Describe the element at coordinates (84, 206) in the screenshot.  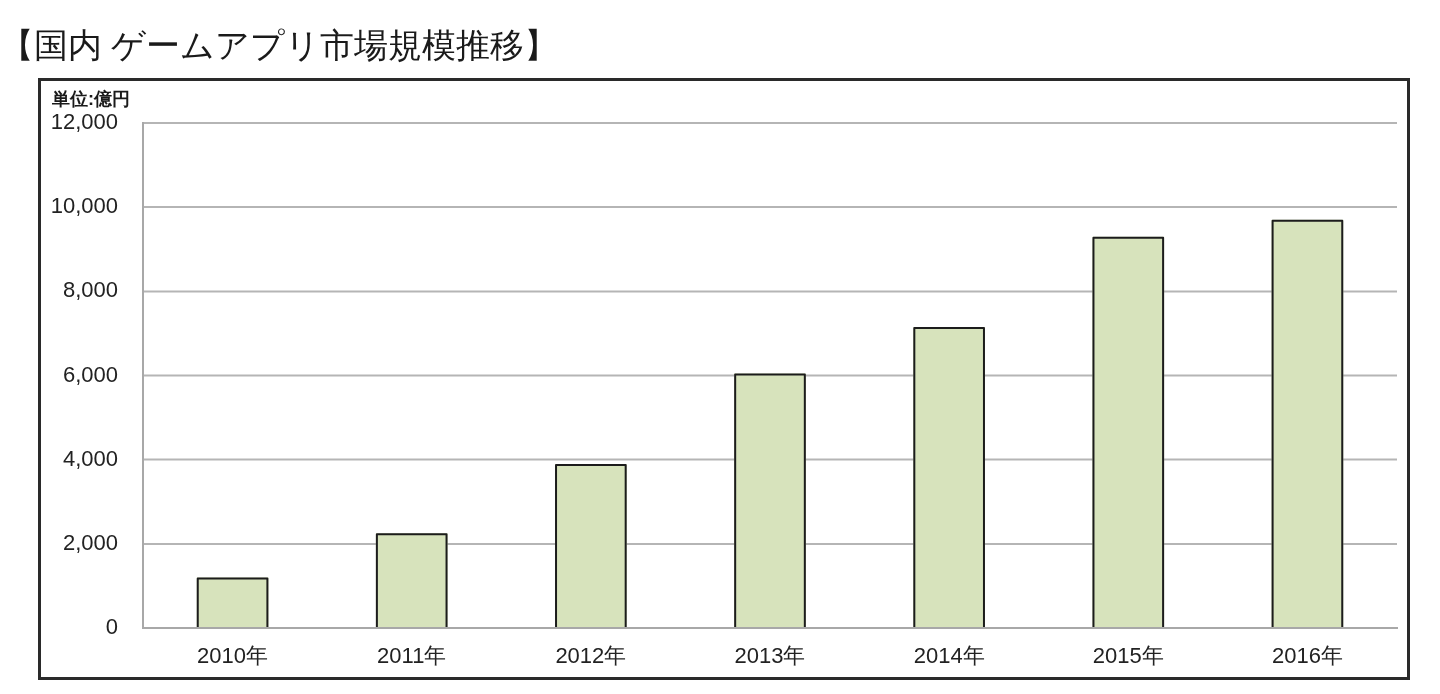
I see `y-tick-label: 10,000` at that location.